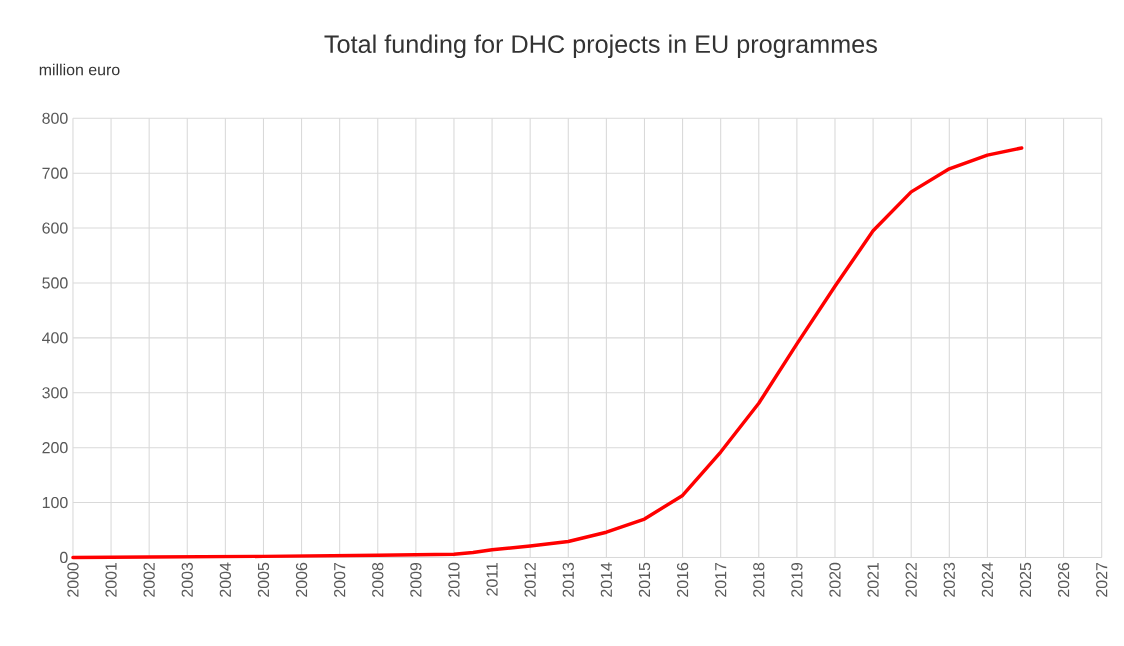  Describe the element at coordinates (1063, 579) in the screenshot. I see `x-tick-label: 2026` at that location.